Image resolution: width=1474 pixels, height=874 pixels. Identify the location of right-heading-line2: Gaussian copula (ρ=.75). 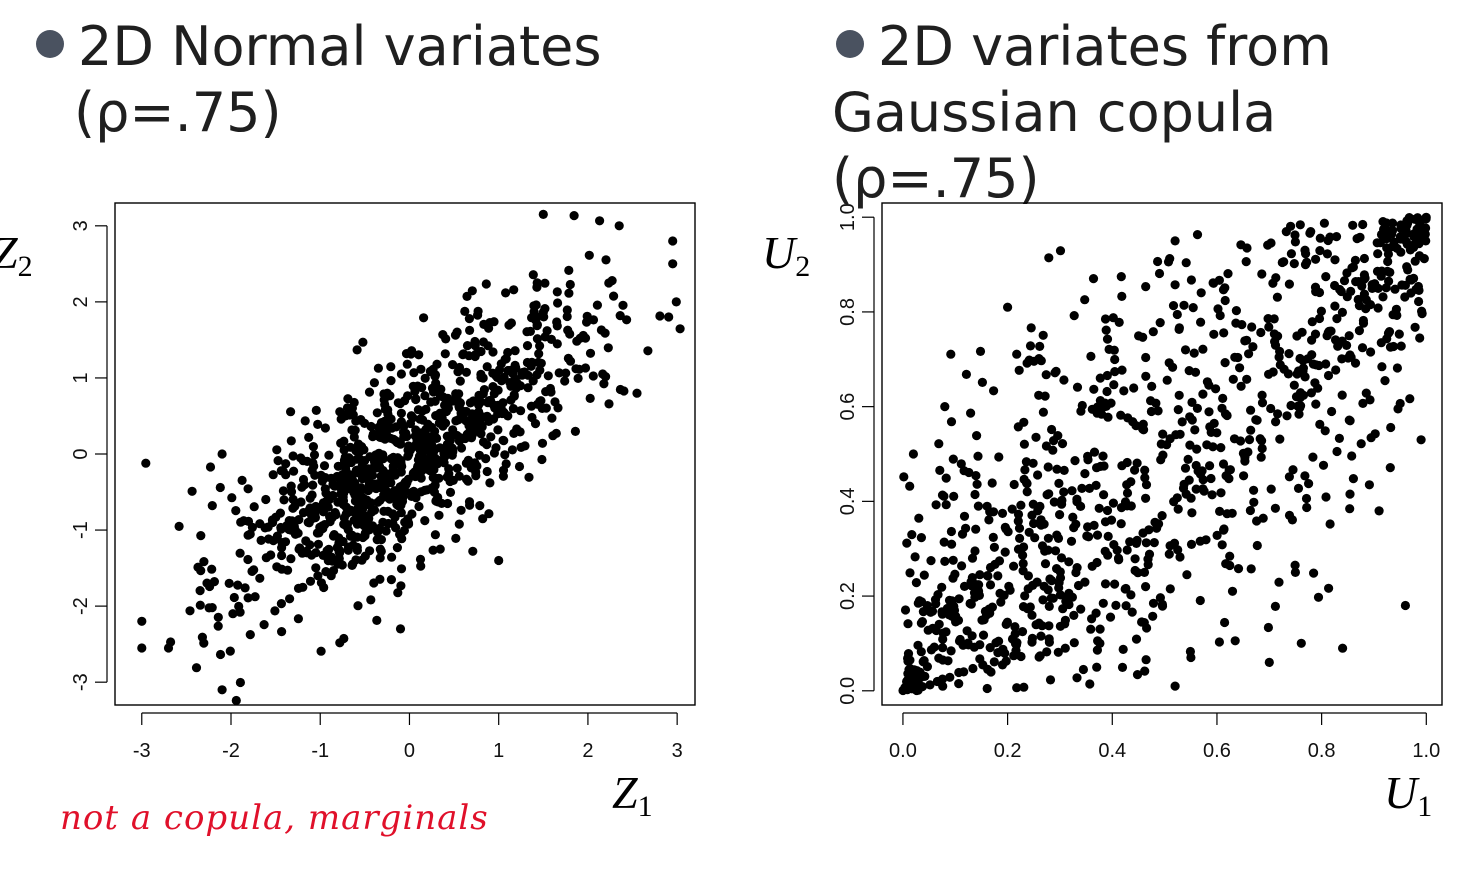
(1054, 145).